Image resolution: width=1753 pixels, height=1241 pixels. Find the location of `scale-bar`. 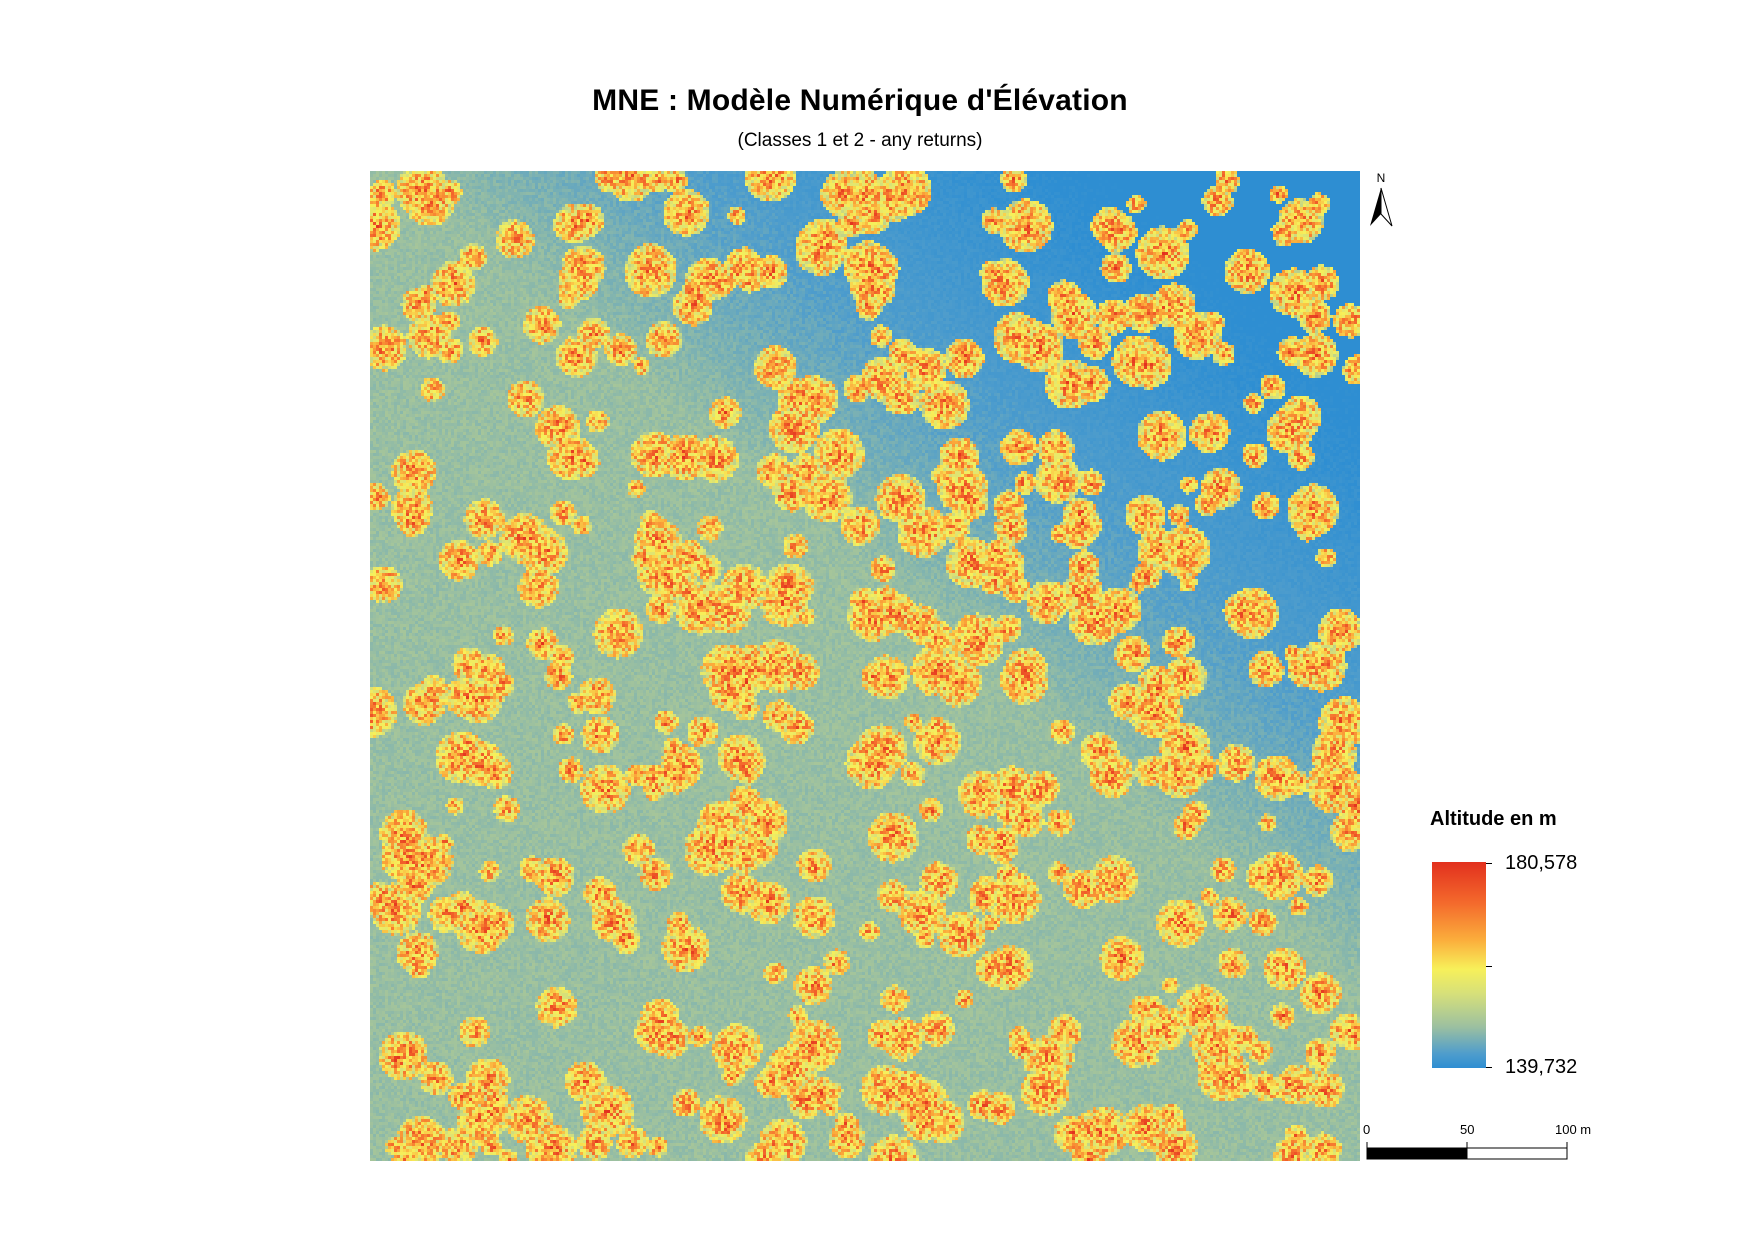

scale-bar is located at coordinates (1467, 1151).